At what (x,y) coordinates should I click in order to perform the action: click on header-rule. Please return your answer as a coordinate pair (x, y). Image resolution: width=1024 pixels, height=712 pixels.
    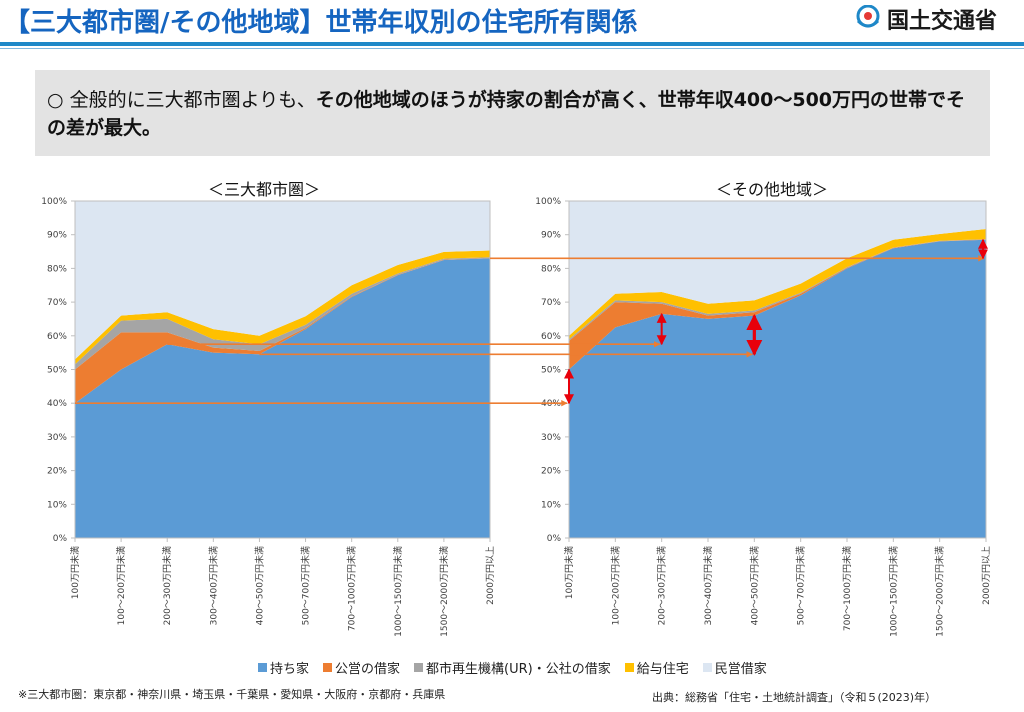
    Looking at the image, I should click on (512, 44).